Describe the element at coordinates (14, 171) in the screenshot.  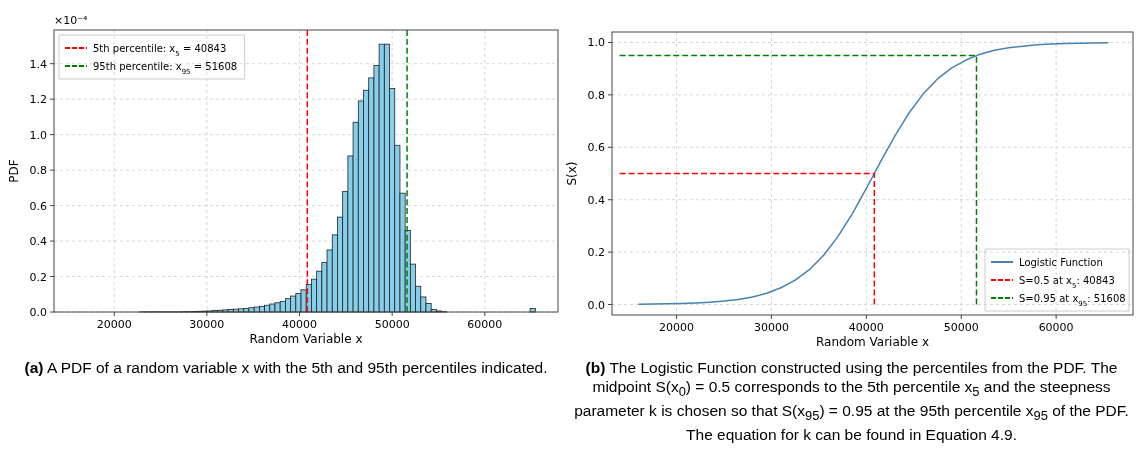
I see `y-axis-title: PDF` at that location.